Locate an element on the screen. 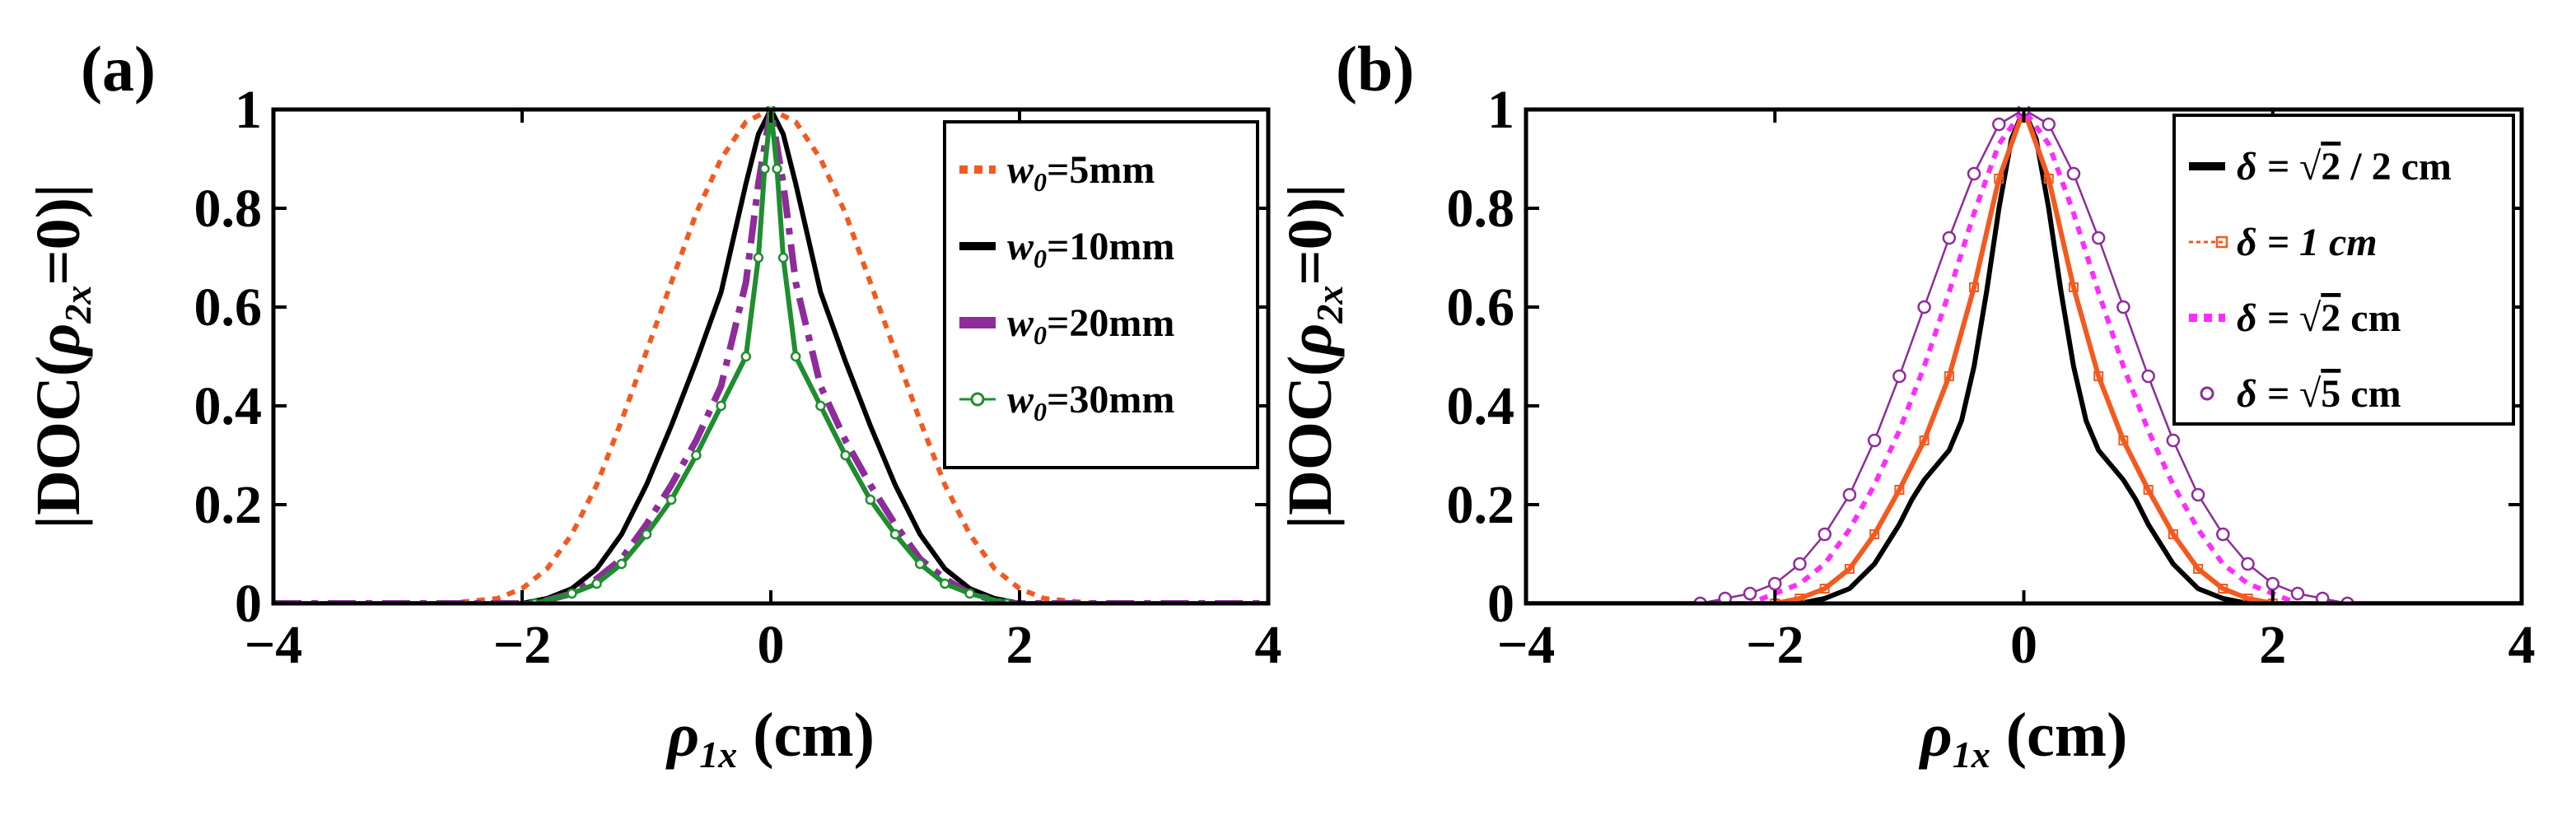 This screenshot has width=2576, height=815. legend: δ = √2 / 2 cmδ = 1 cmδ = √2 cmδ = √5 cm is located at coordinates (2343, 269).